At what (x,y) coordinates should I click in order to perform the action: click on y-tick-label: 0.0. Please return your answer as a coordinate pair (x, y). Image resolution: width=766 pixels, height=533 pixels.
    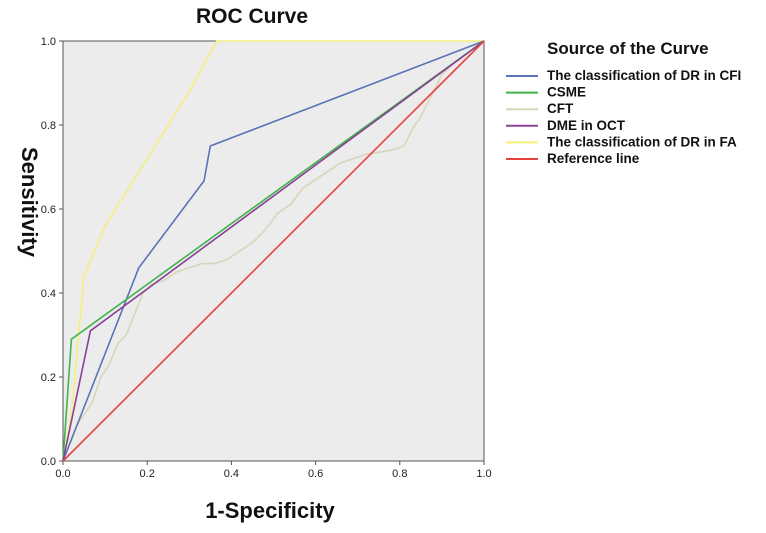
    Looking at the image, I should click on (48, 462).